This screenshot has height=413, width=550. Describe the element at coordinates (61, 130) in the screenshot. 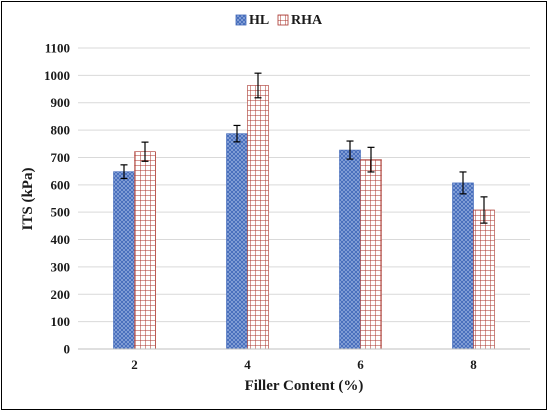

I see `y-tick-label: 800` at that location.